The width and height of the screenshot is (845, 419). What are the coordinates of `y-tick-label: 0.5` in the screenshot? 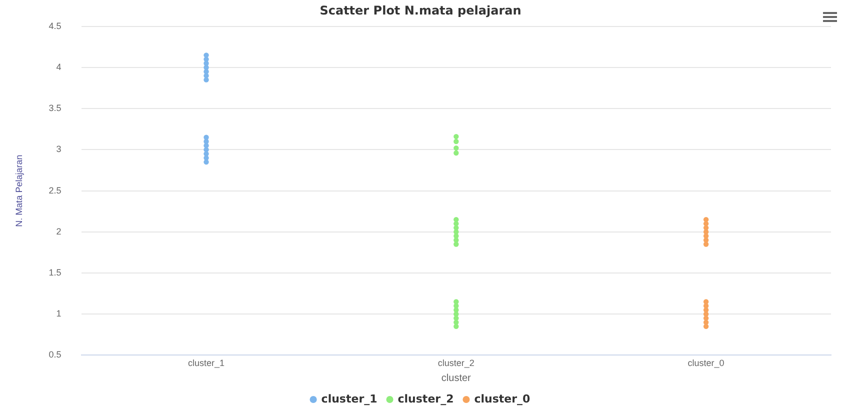 It's located at (55, 355).